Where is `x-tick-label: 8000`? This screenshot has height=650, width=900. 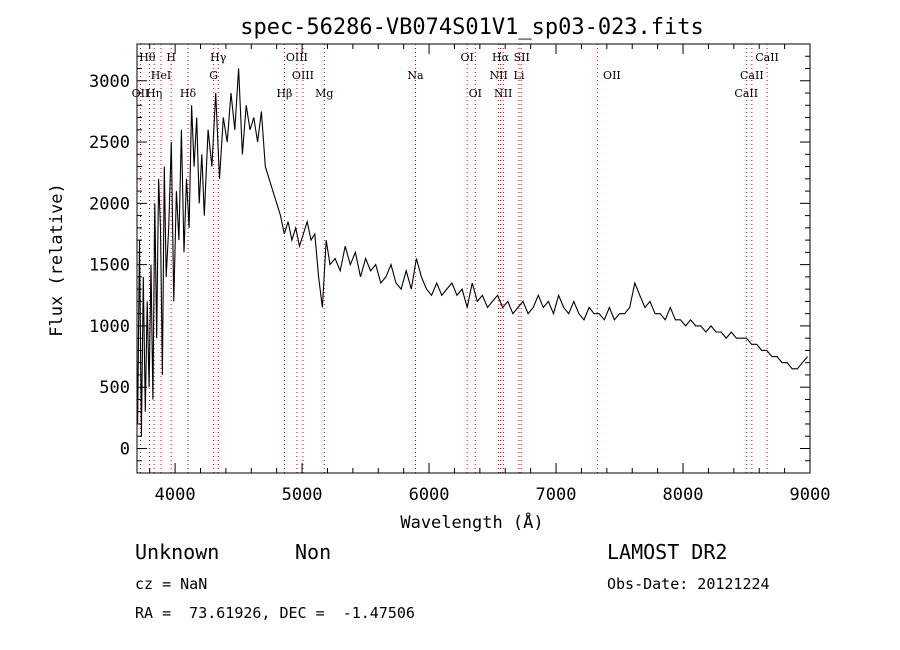
x-tick-label: 8000 is located at coordinates (683, 495).